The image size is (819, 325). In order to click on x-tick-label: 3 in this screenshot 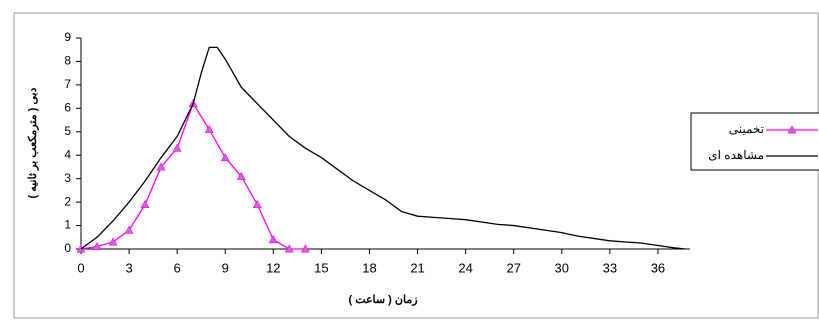, I will do `click(128, 267)`.